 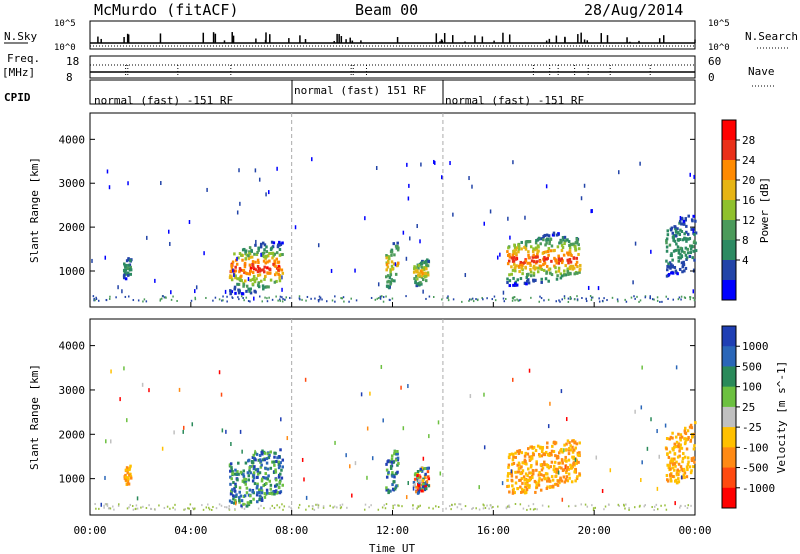 I want to click on colorbar-tick-label: -100, so click(x=755, y=447).